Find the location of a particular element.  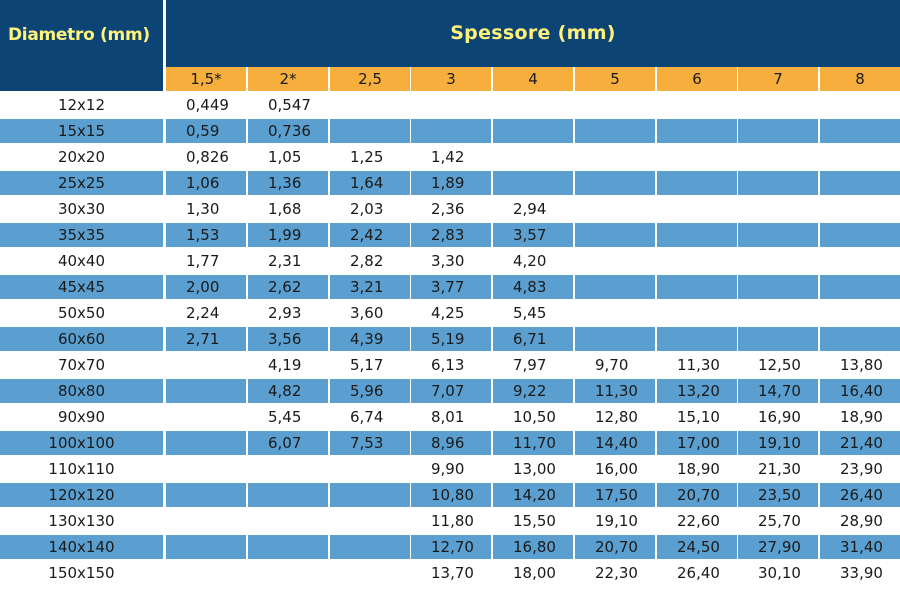

weight-cell: 1,64 is located at coordinates (367, 183).